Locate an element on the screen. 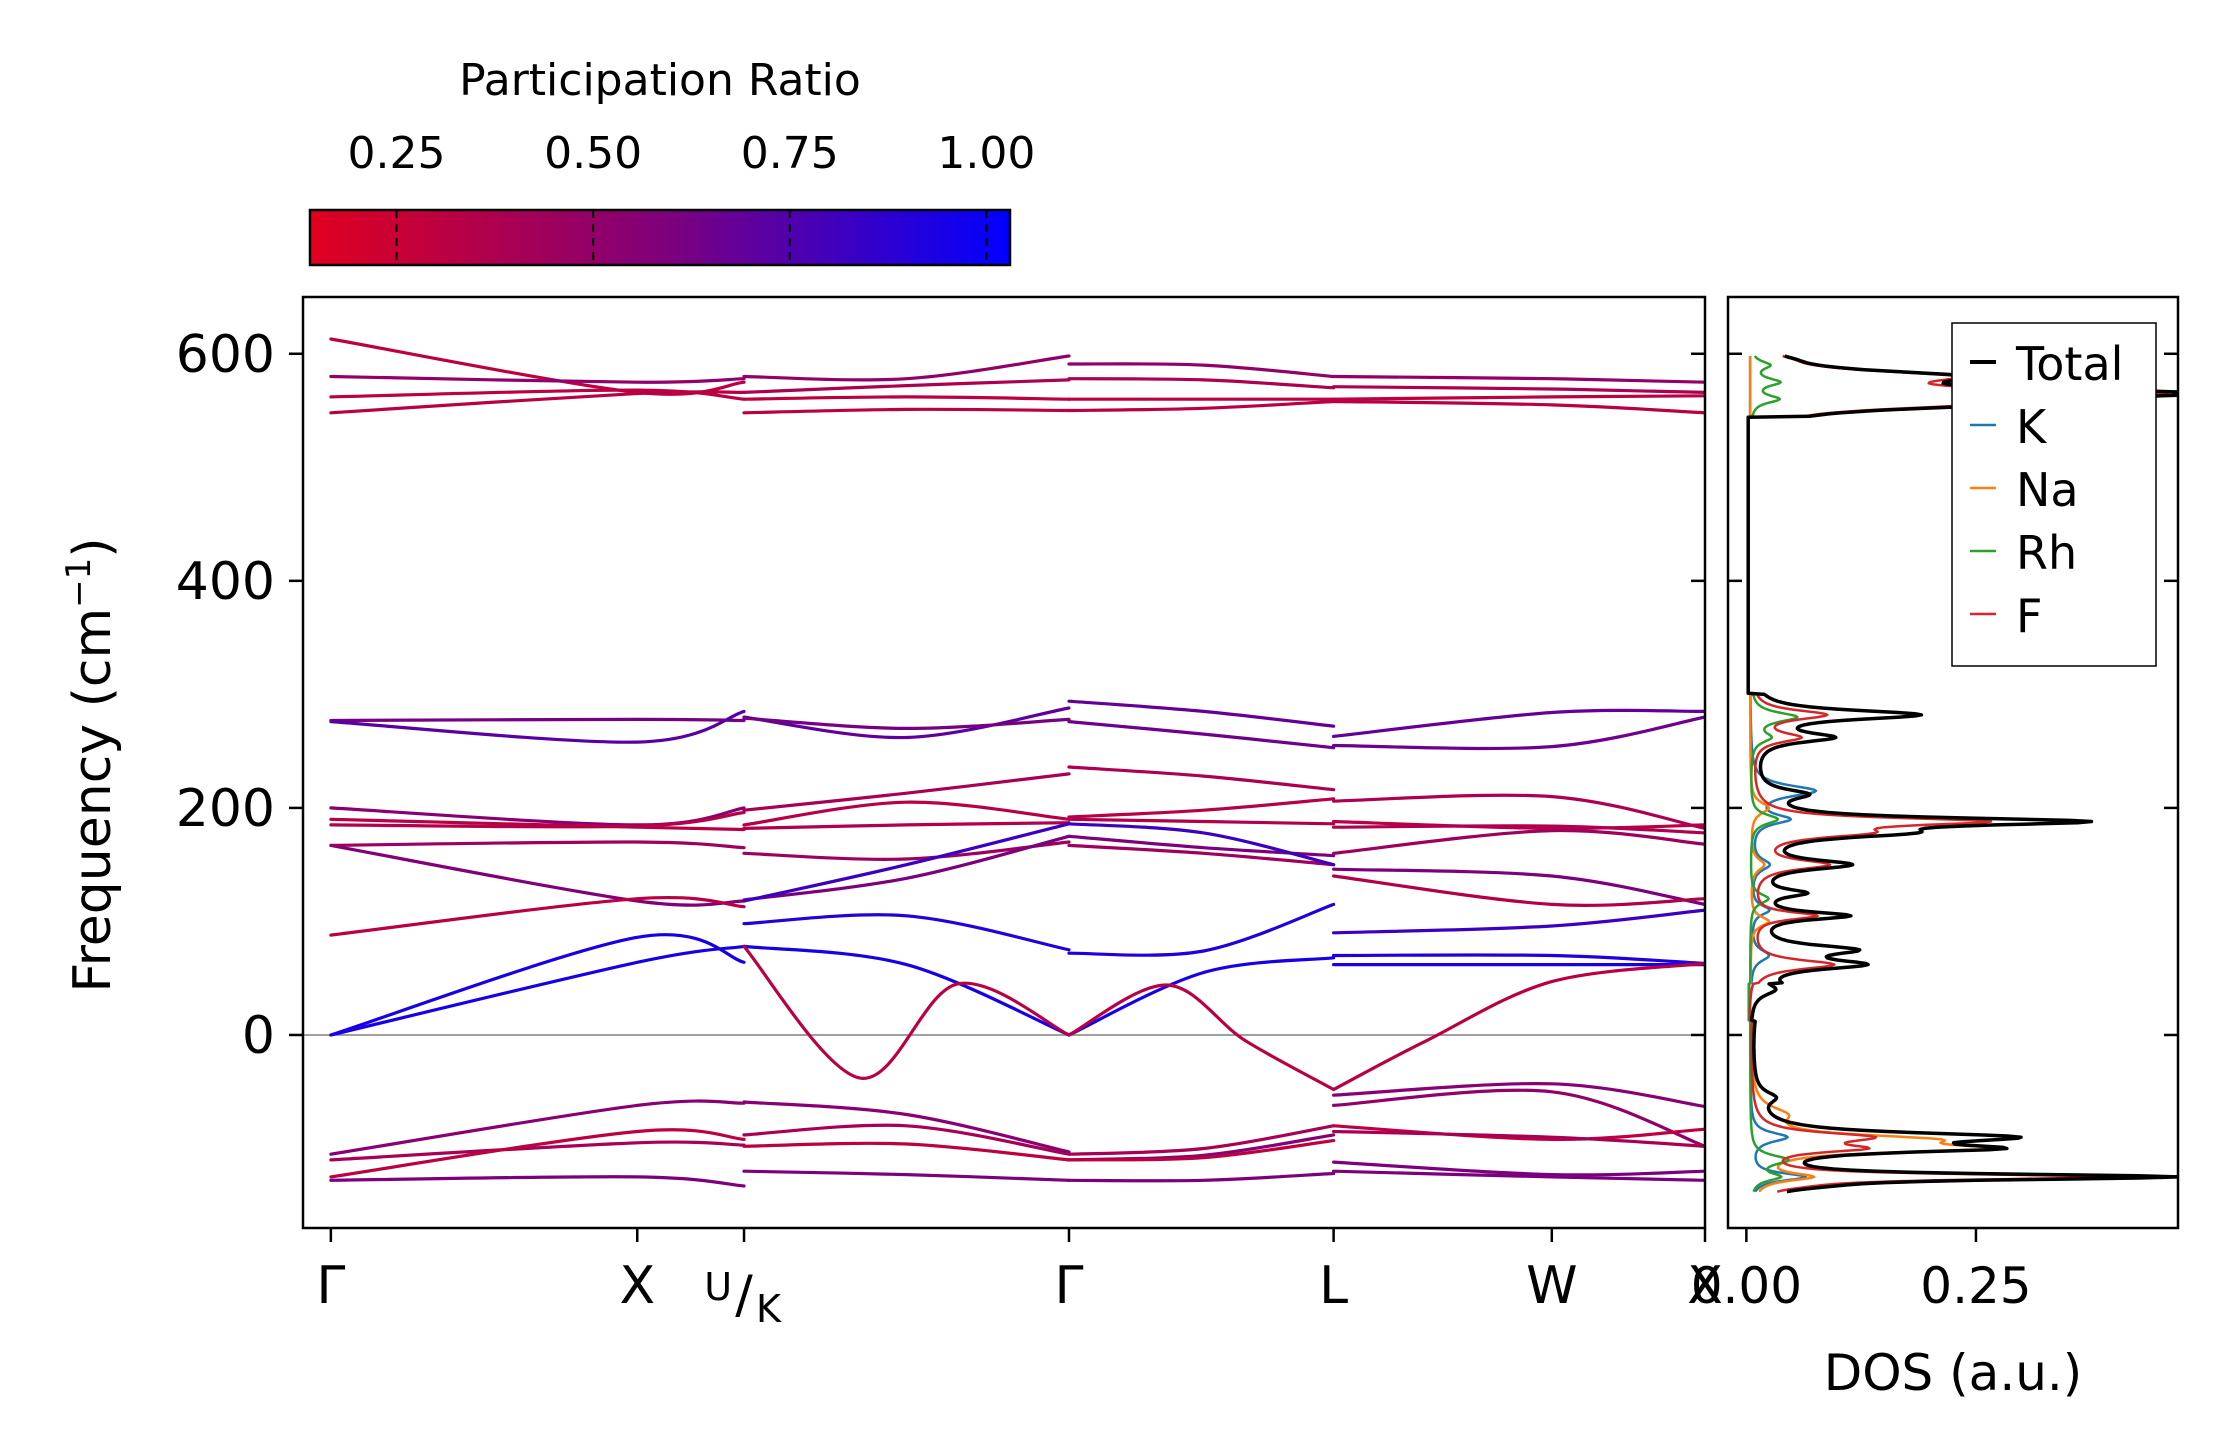  band-x-ticks: Γ X U / K Γ L W X is located at coordinates (1019, 1279).